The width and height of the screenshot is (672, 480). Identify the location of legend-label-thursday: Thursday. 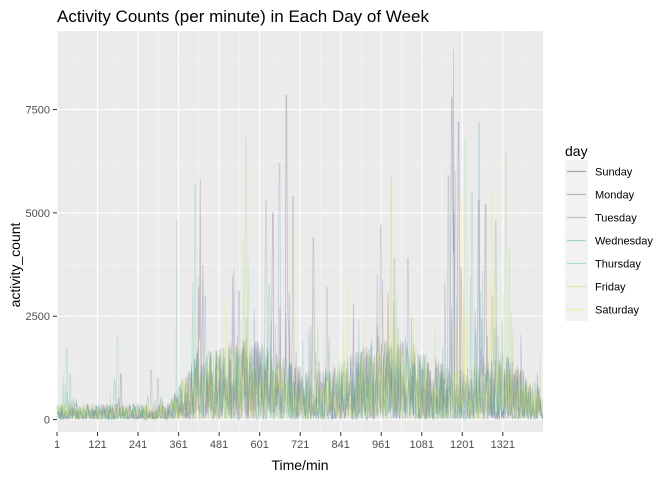
(618, 265).